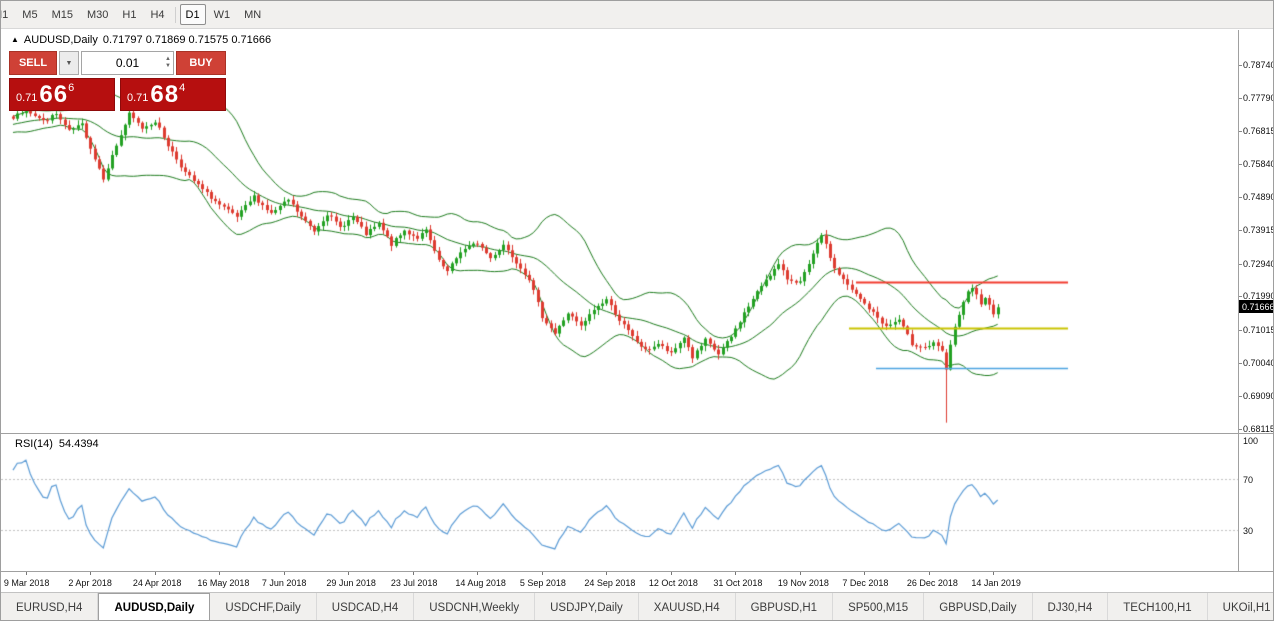 This screenshot has width=1274, height=621. Describe the element at coordinates (165, 94) in the screenshot. I see `buy-price-pips: 68` at that location.